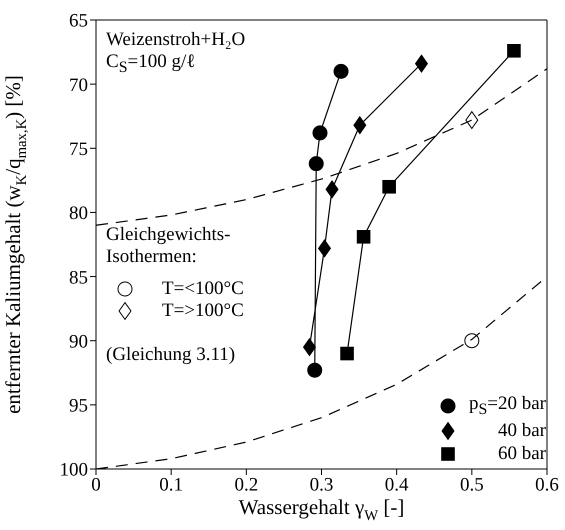 The height and width of the screenshot is (530, 565). What do you see at coordinates (397, 485) in the screenshot?
I see `x-tick-label: 0.4` at bounding box center [397, 485].